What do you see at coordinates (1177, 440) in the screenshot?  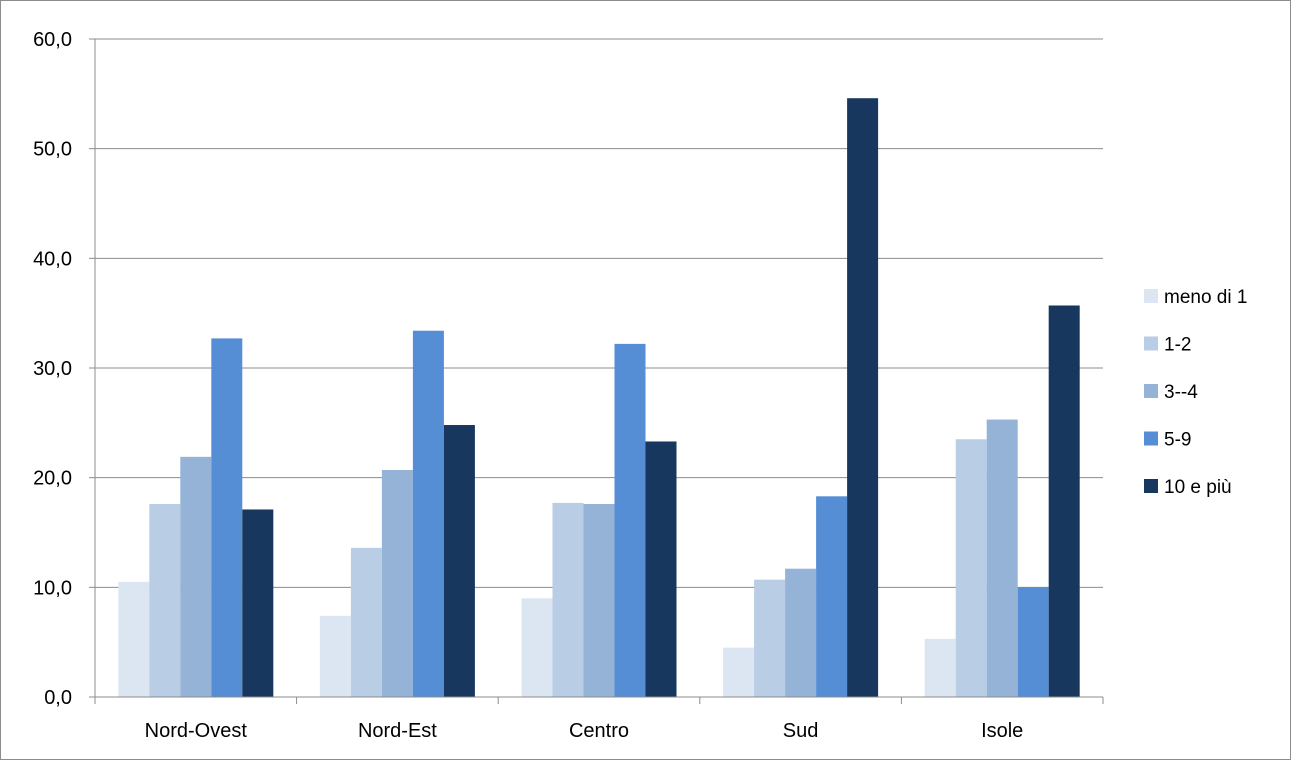 I see `legend-label: 5-9` at bounding box center [1177, 440].